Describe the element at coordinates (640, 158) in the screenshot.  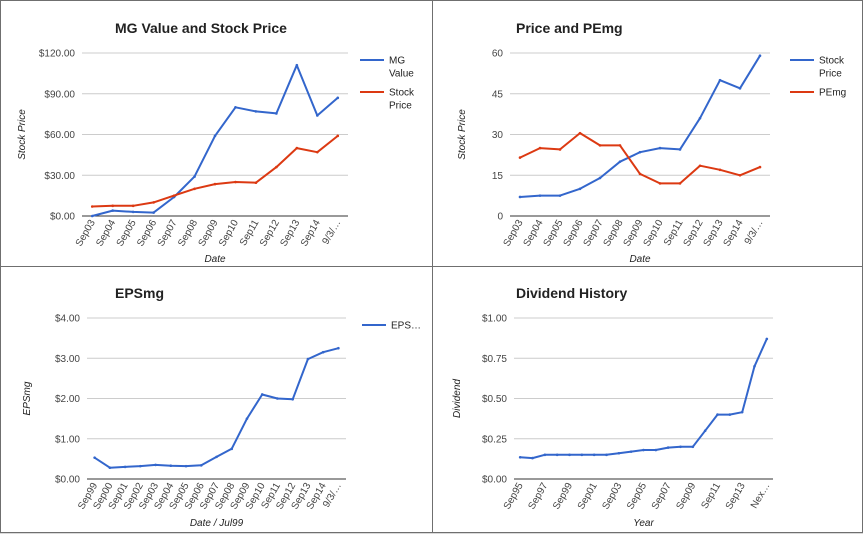
I see `series-line-pemg` at that location.